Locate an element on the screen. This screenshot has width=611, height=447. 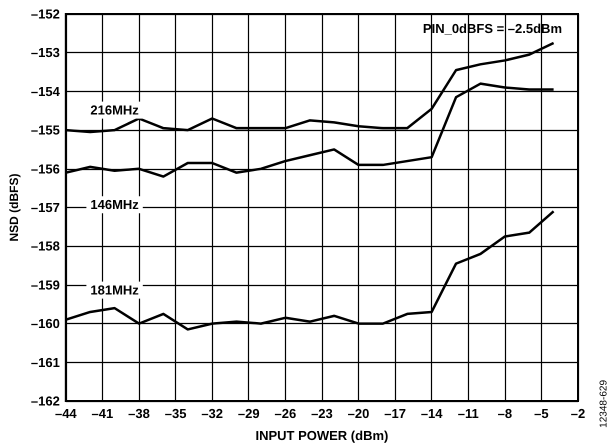
x-tick-label: –20 is located at coordinates (359, 413).